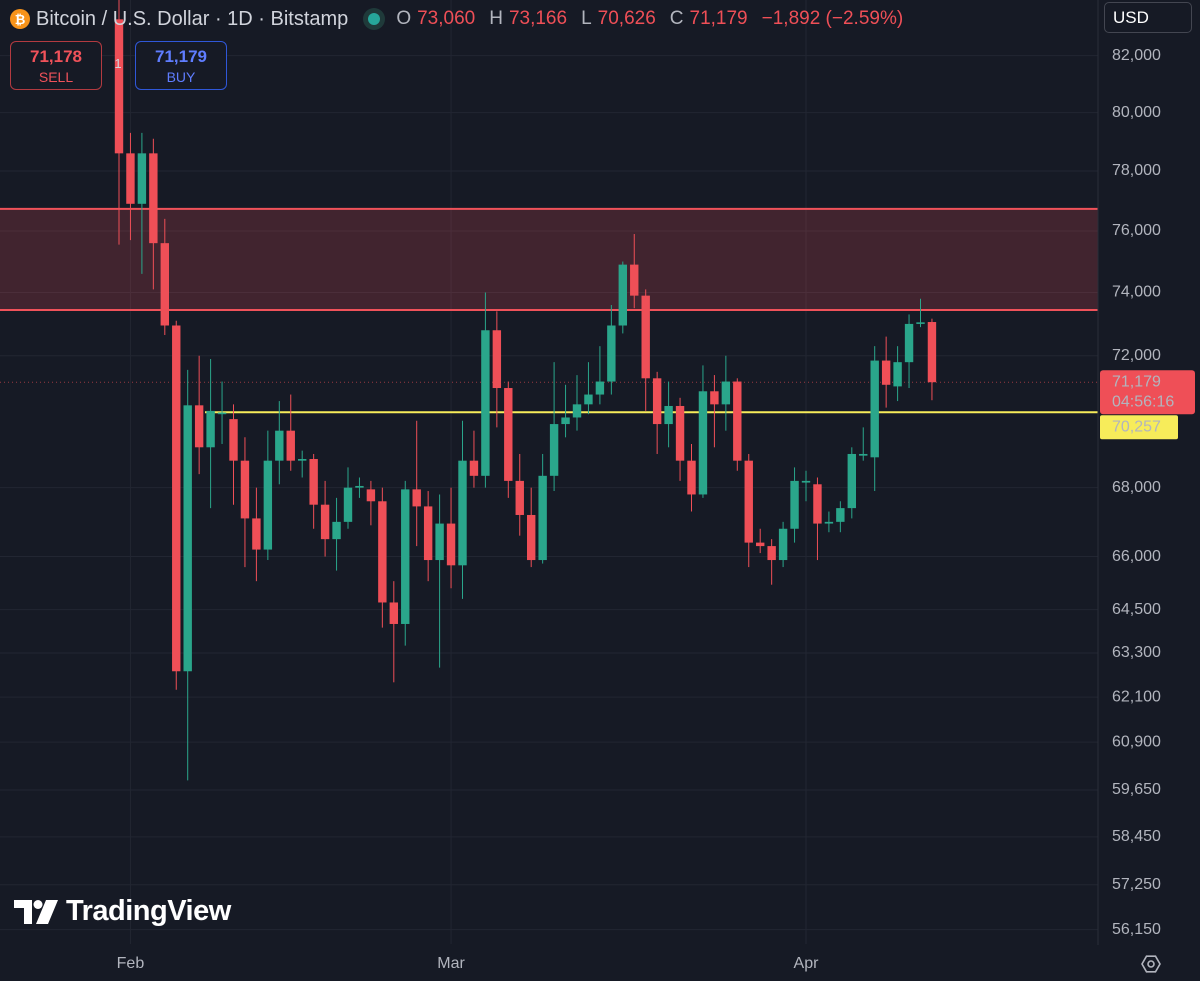 This screenshot has height=981, width=1200. I want to click on ohlc-value: 70,626, so click(626, 18).